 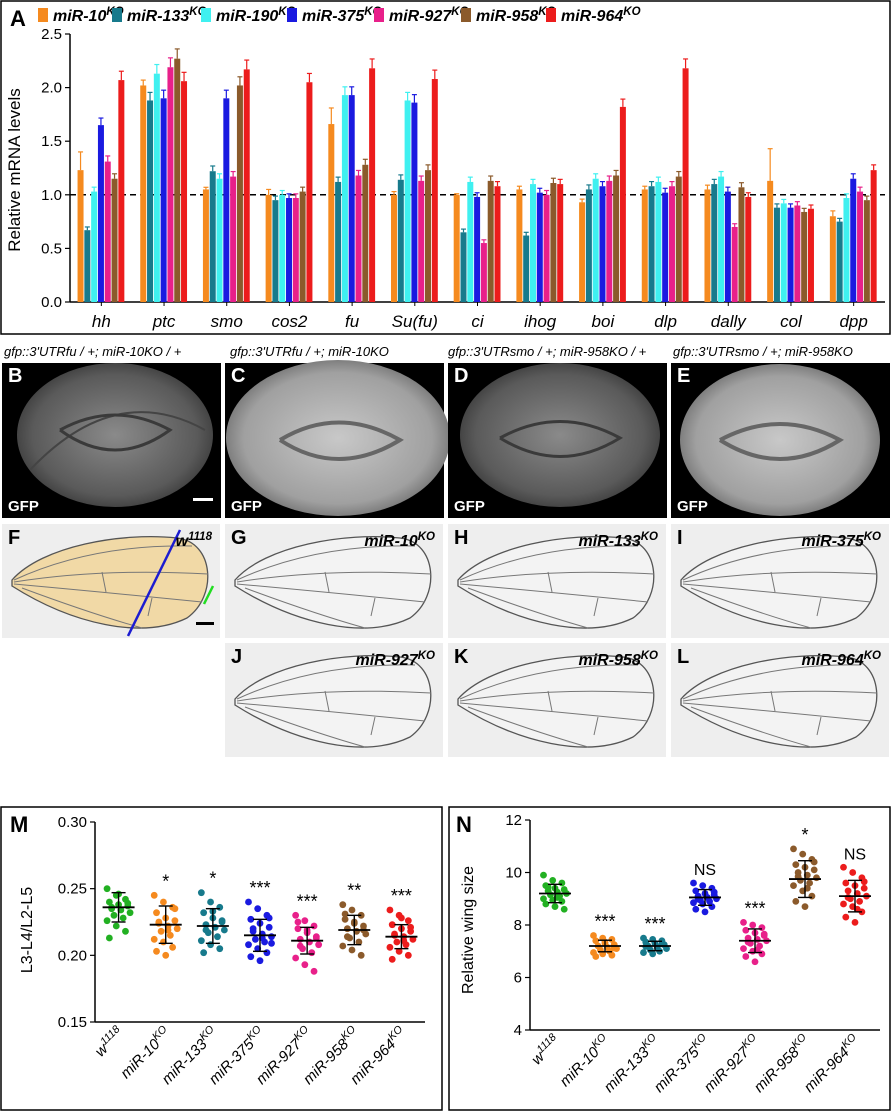 What do you see at coordinates (337, 439) in the screenshot?
I see `disc-image-c` at bounding box center [337, 439].